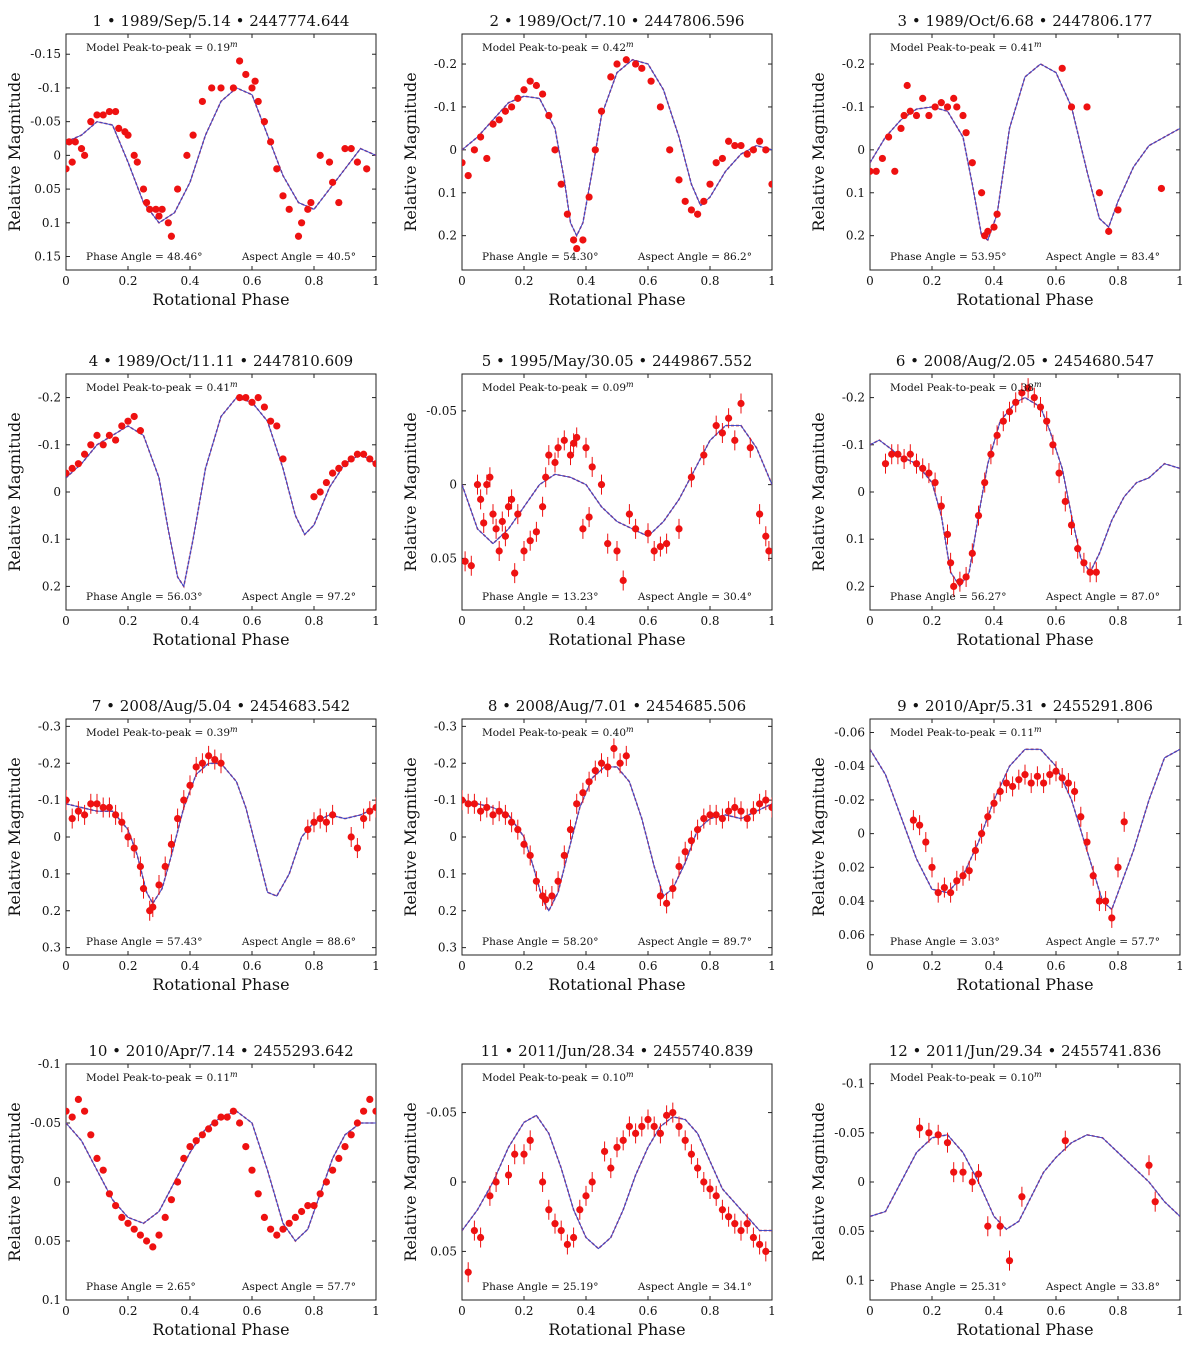 The image size is (1200, 1366). What do you see at coordinates (1025, 361) in the screenshot?
I see `panel-title: 6 • 2008/Aug/2.05 • 2454680.547` at bounding box center [1025, 361].